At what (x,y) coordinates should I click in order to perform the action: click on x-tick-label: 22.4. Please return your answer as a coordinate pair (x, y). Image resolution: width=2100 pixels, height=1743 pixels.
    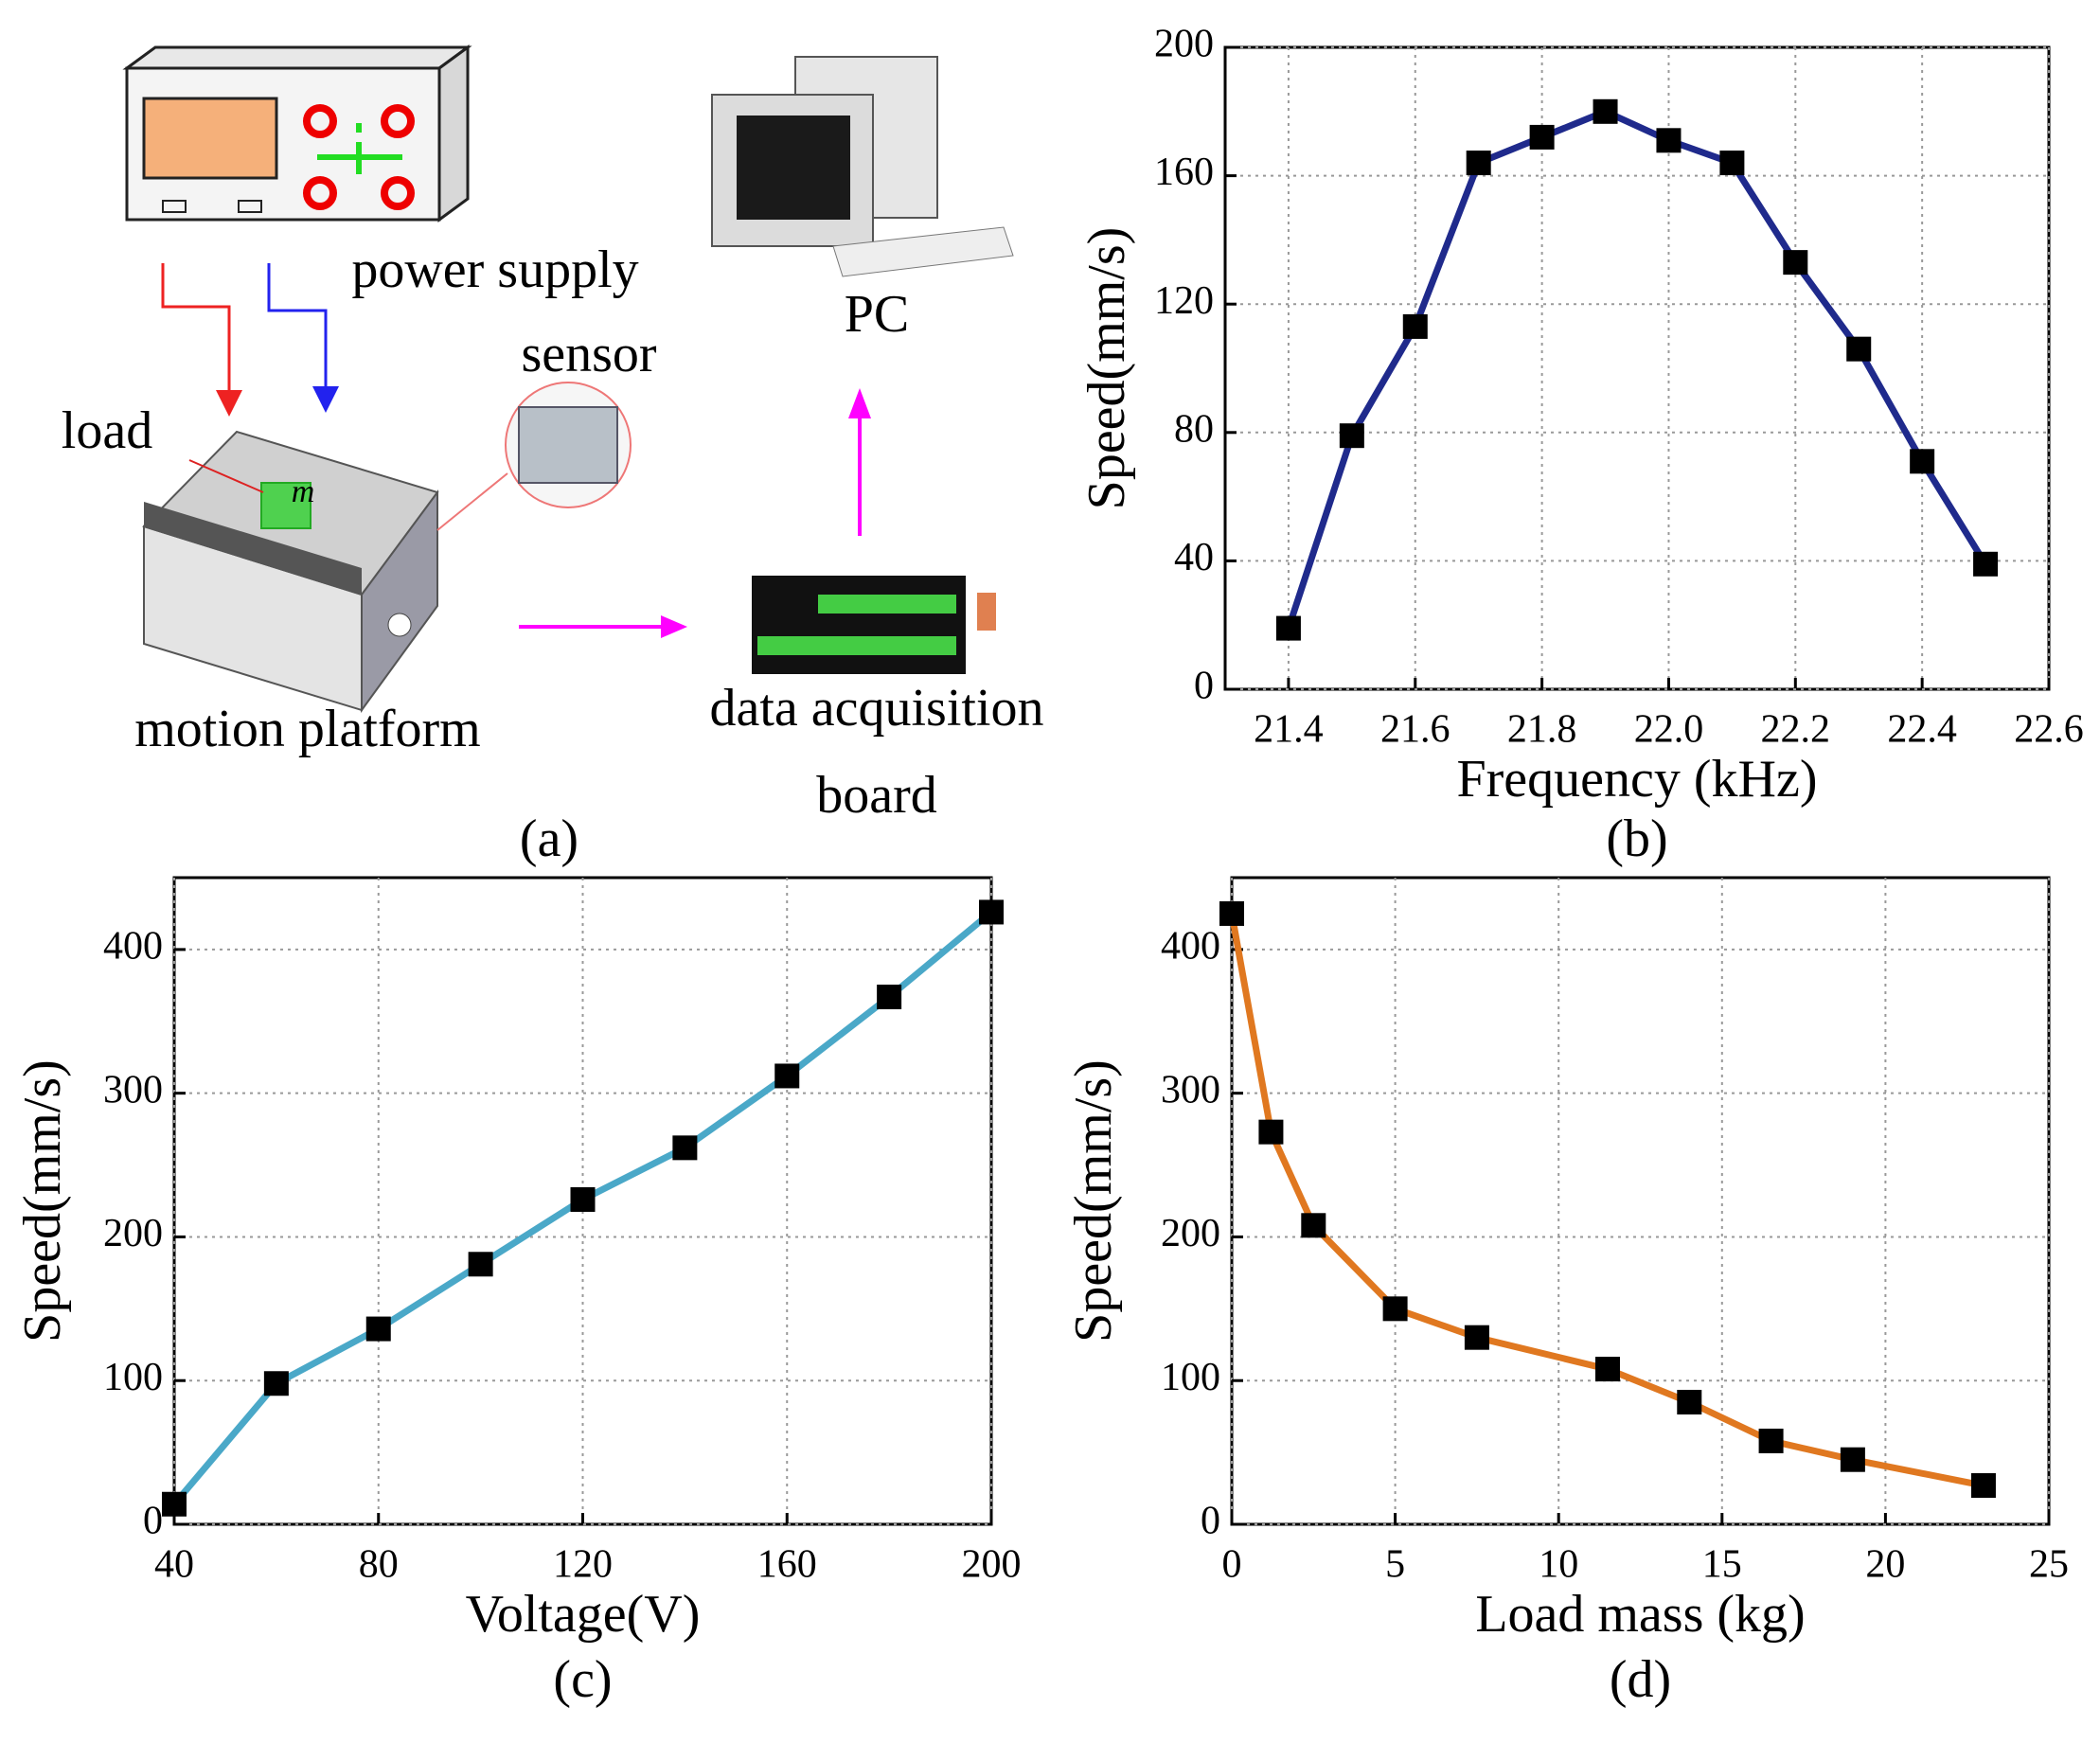
    Looking at the image, I should click on (1922, 730).